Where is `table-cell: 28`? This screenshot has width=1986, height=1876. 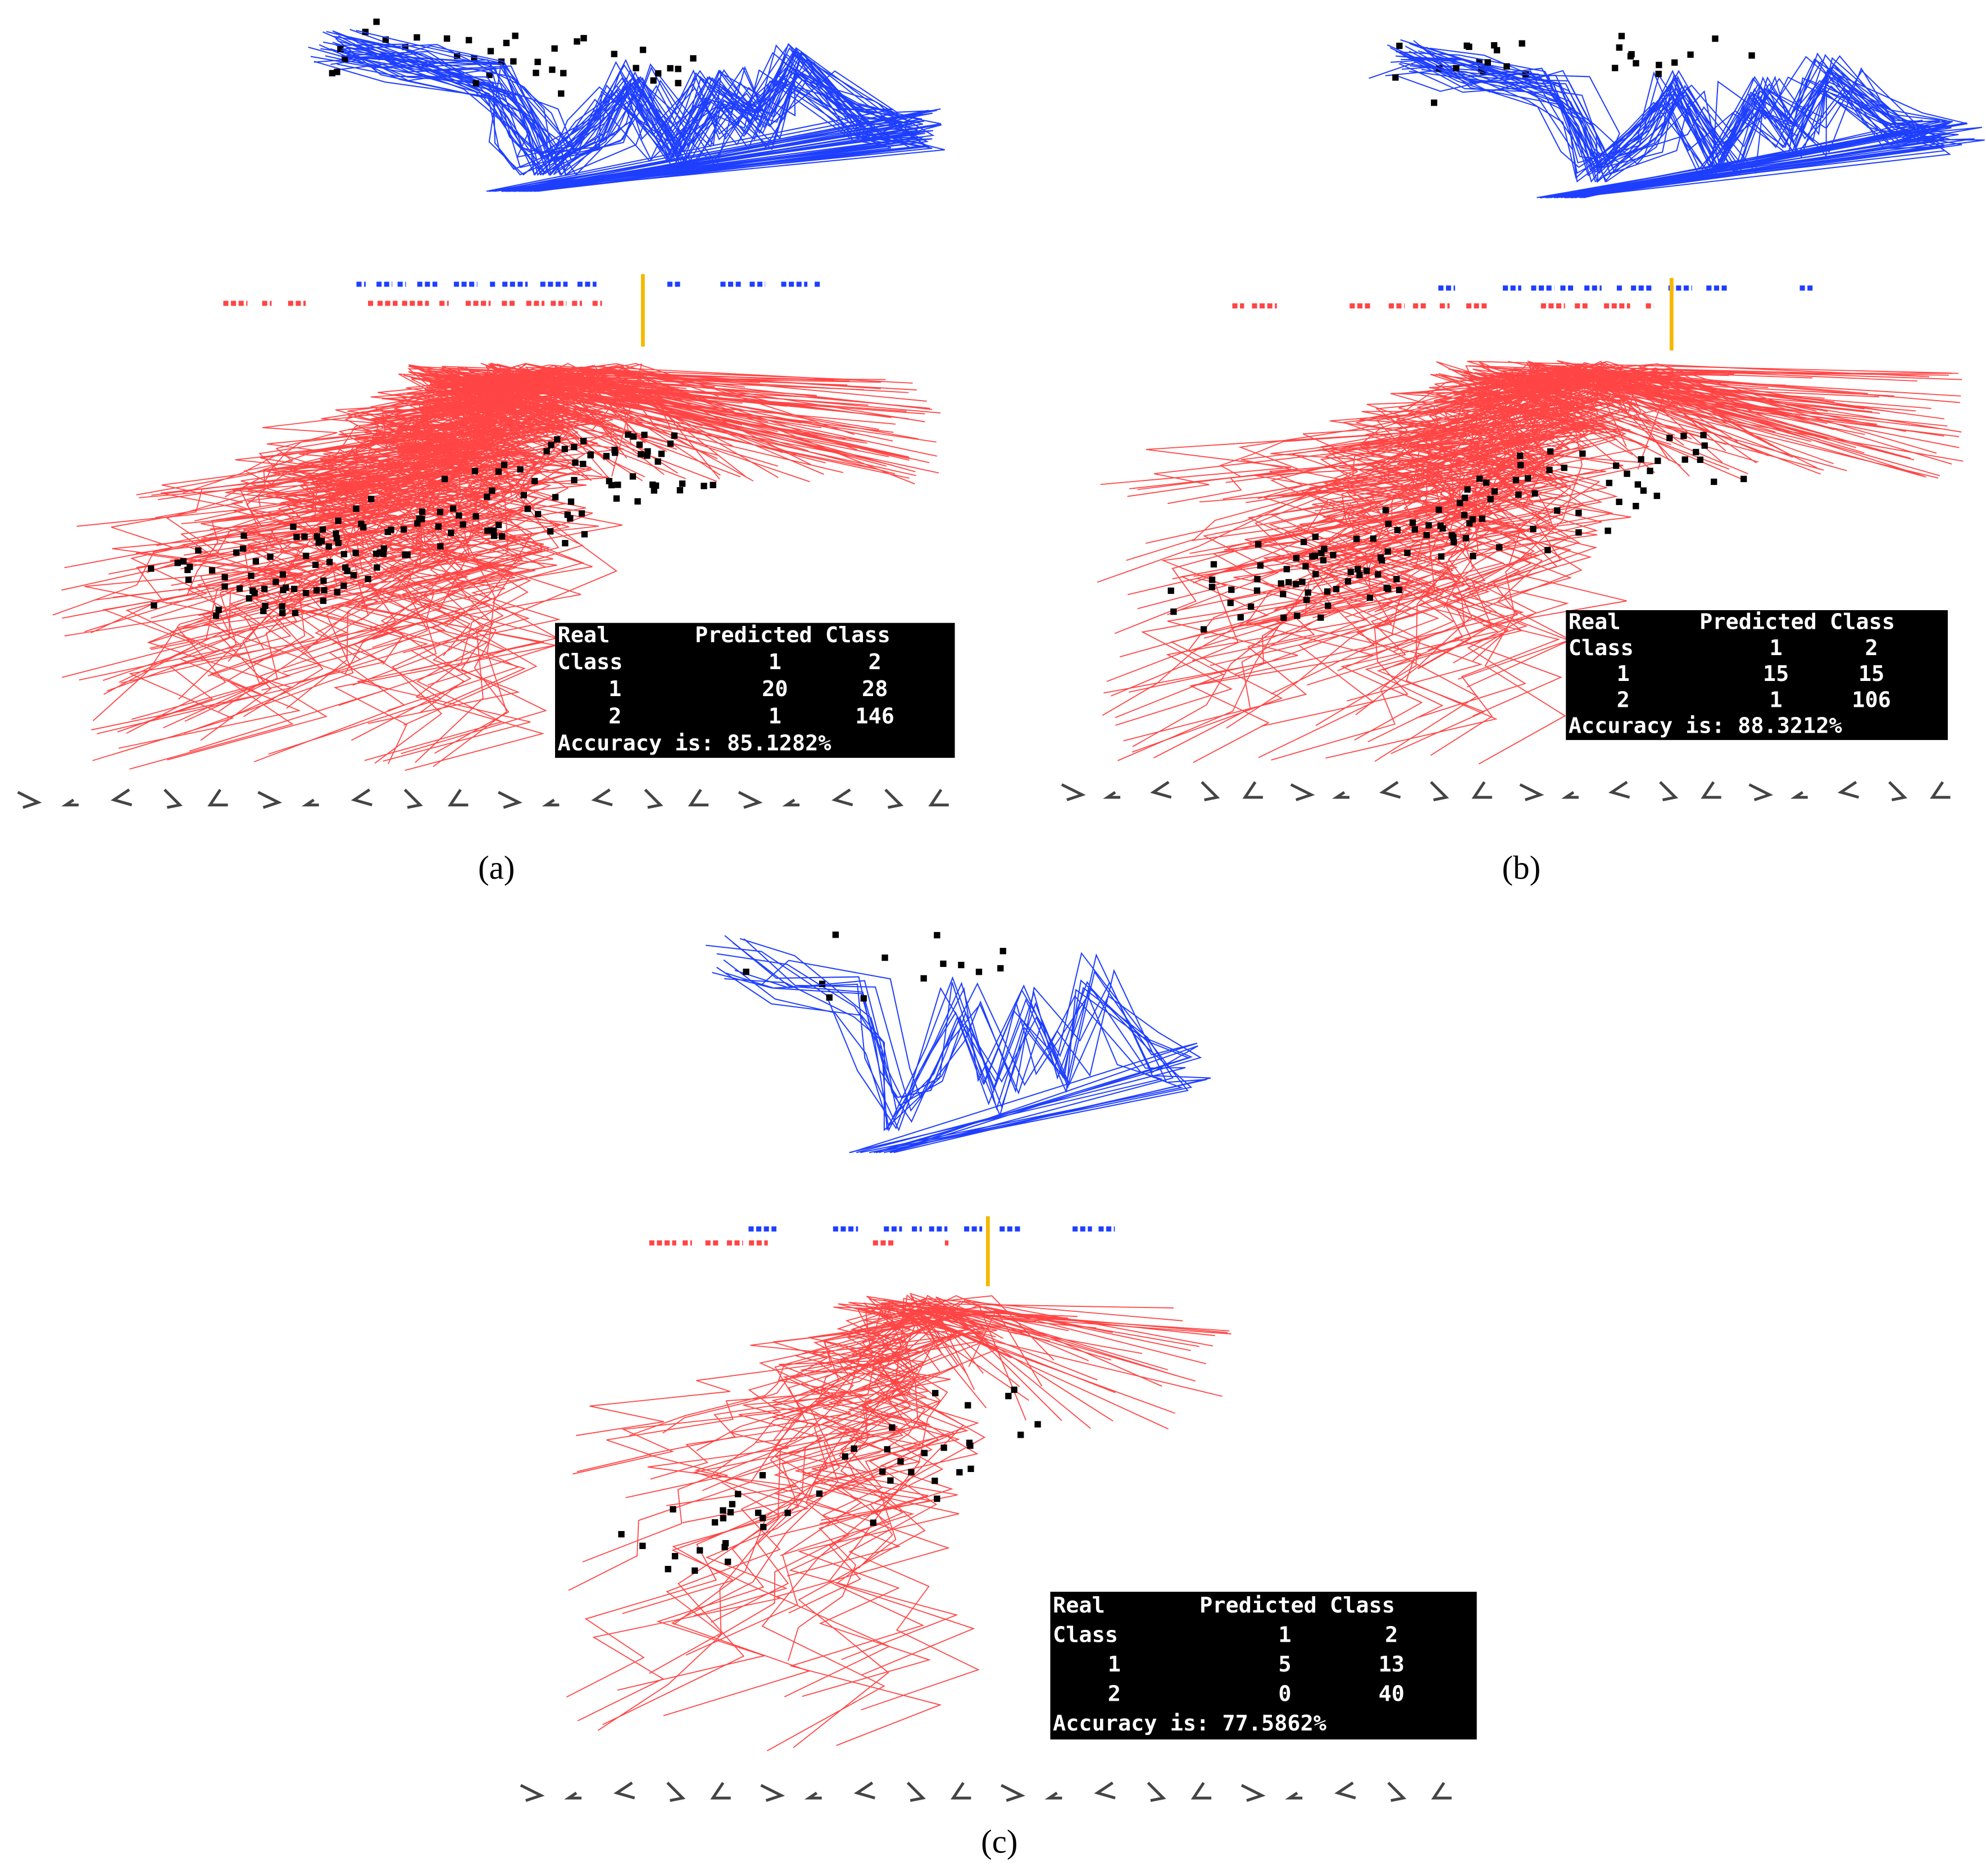 table-cell: 28 is located at coordinates (875, 689).